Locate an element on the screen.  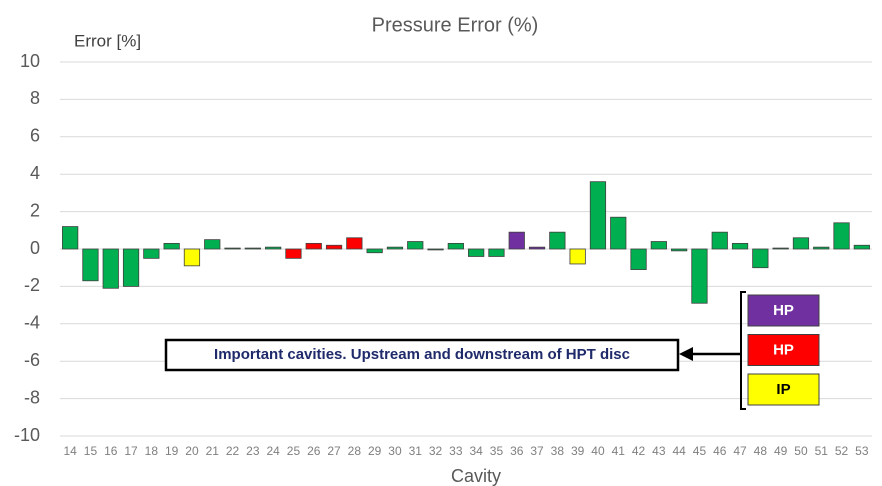
x-tick-label: 30 is located at coordinates (395, 451).